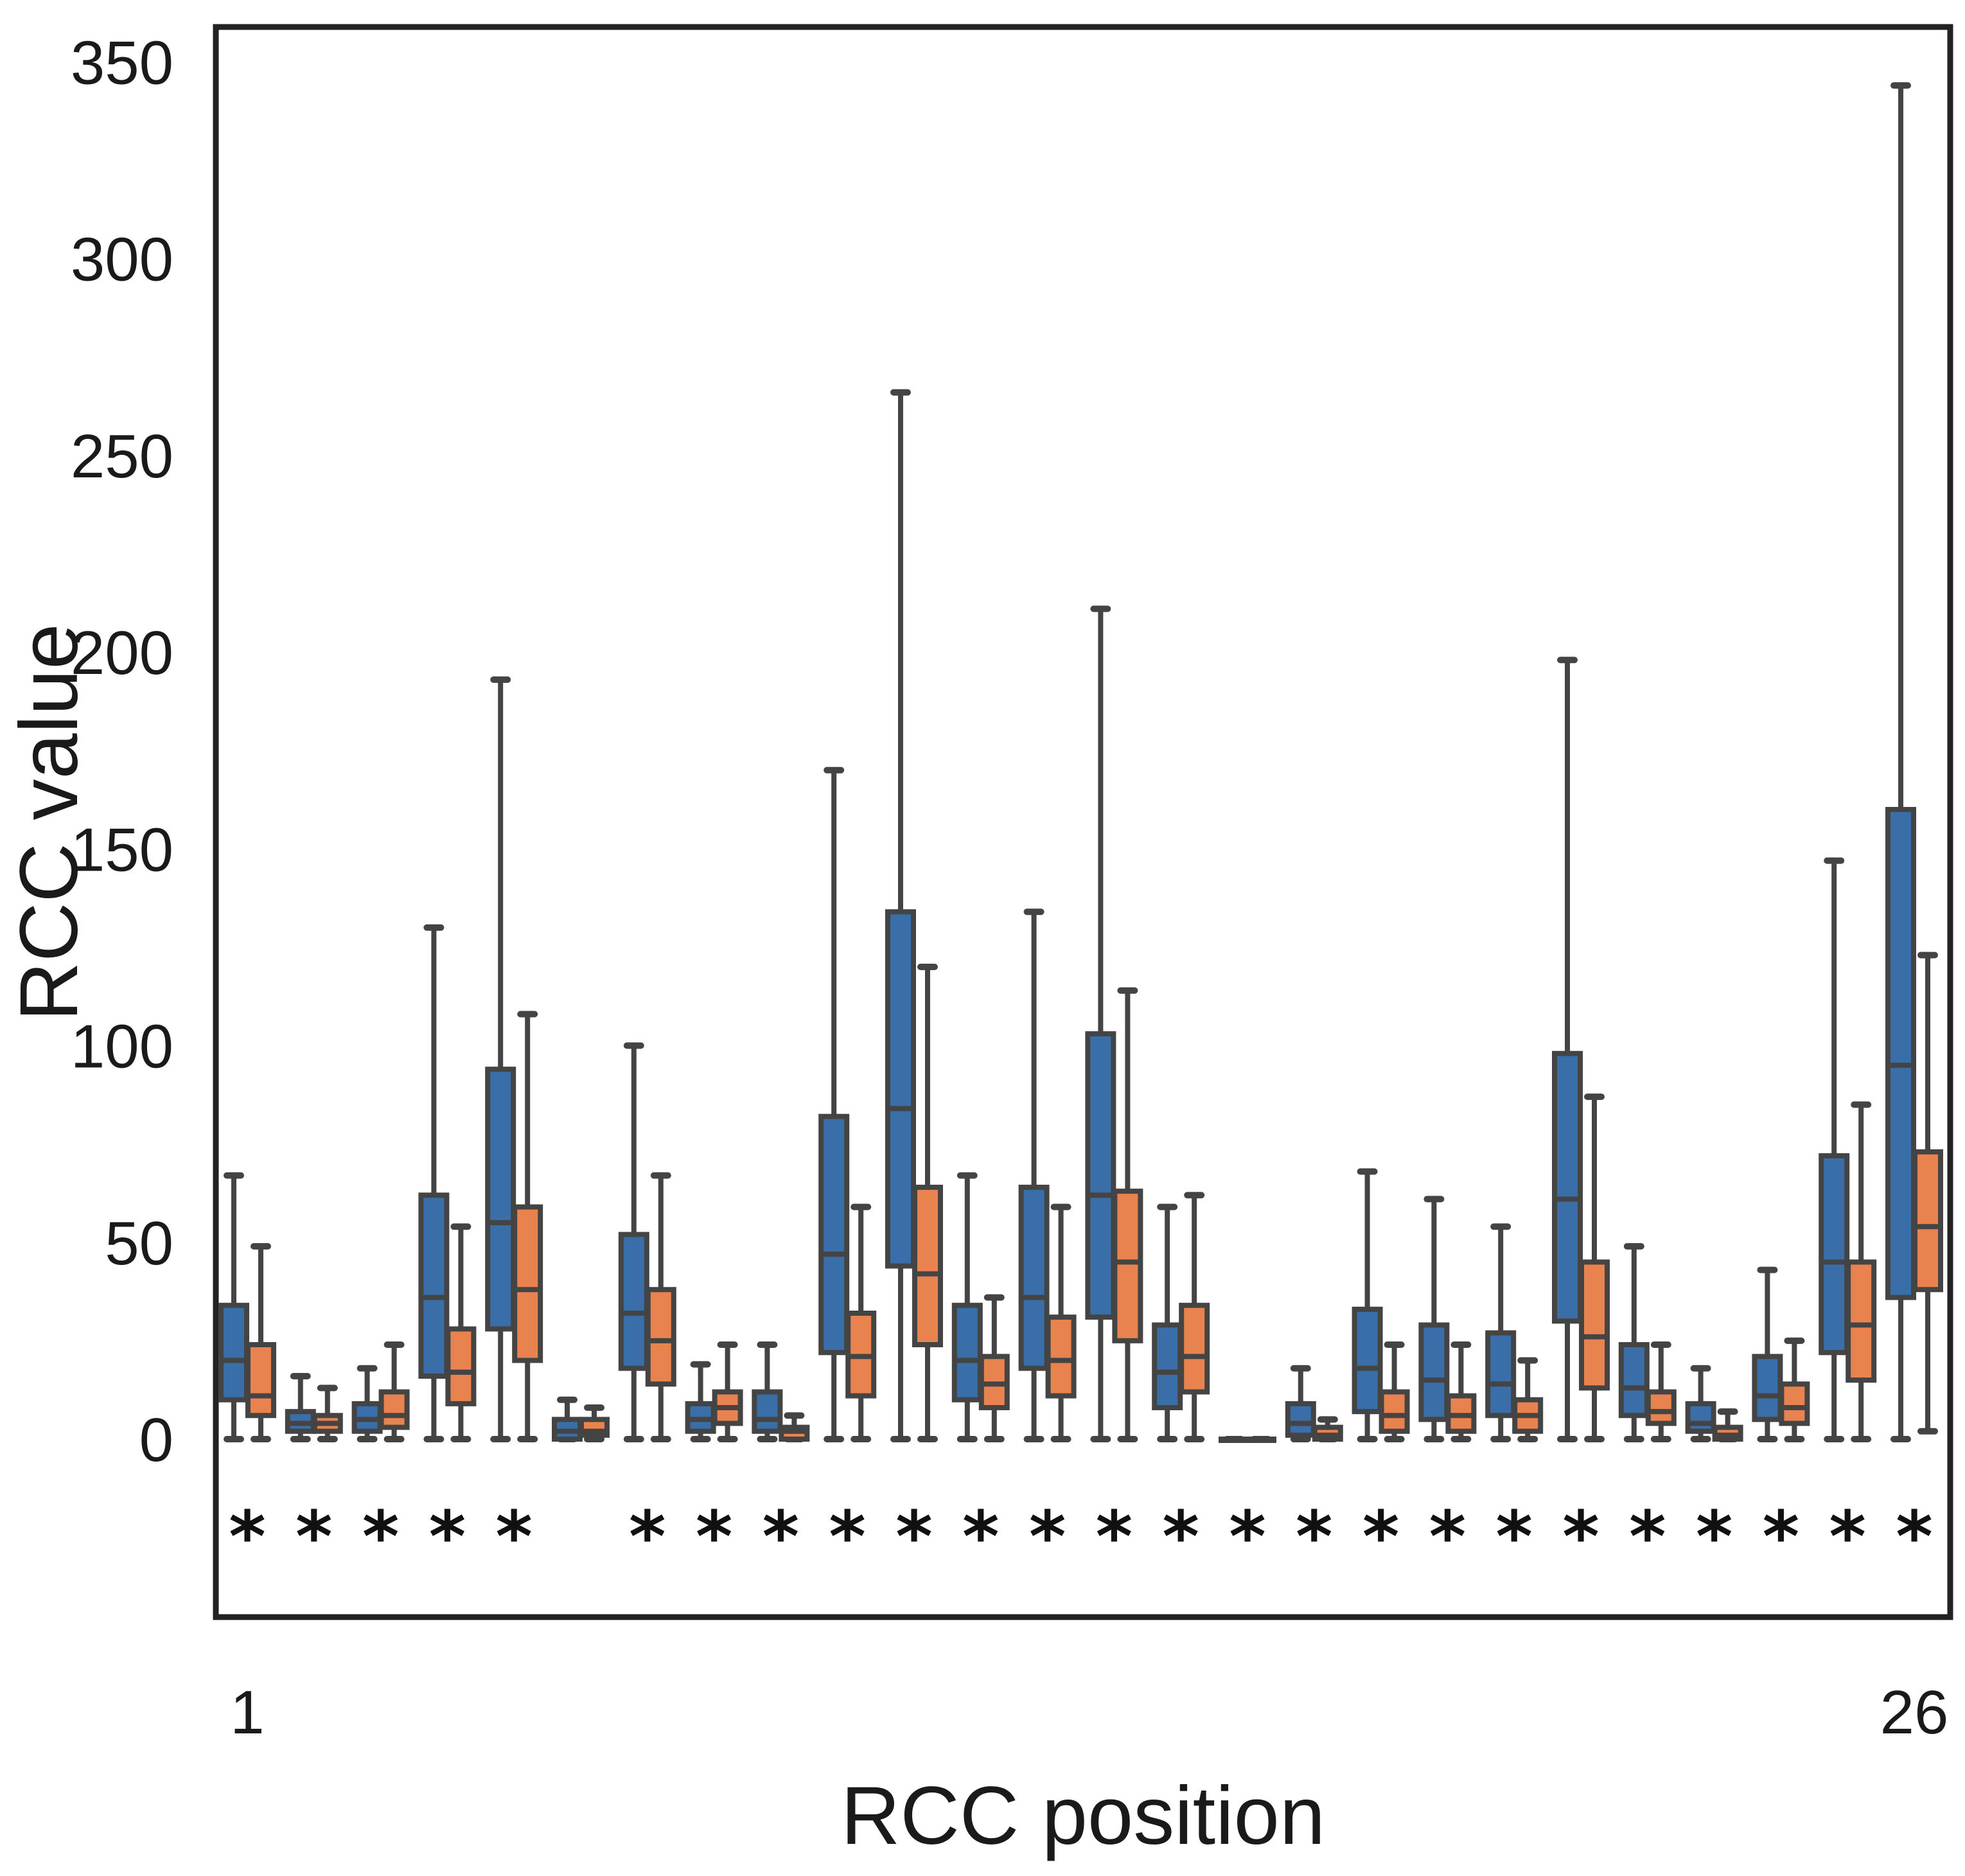  Describe the element at coordinates (1083, 1816) in the screenshot. I see `x-axis-title: RCC position` at that location.